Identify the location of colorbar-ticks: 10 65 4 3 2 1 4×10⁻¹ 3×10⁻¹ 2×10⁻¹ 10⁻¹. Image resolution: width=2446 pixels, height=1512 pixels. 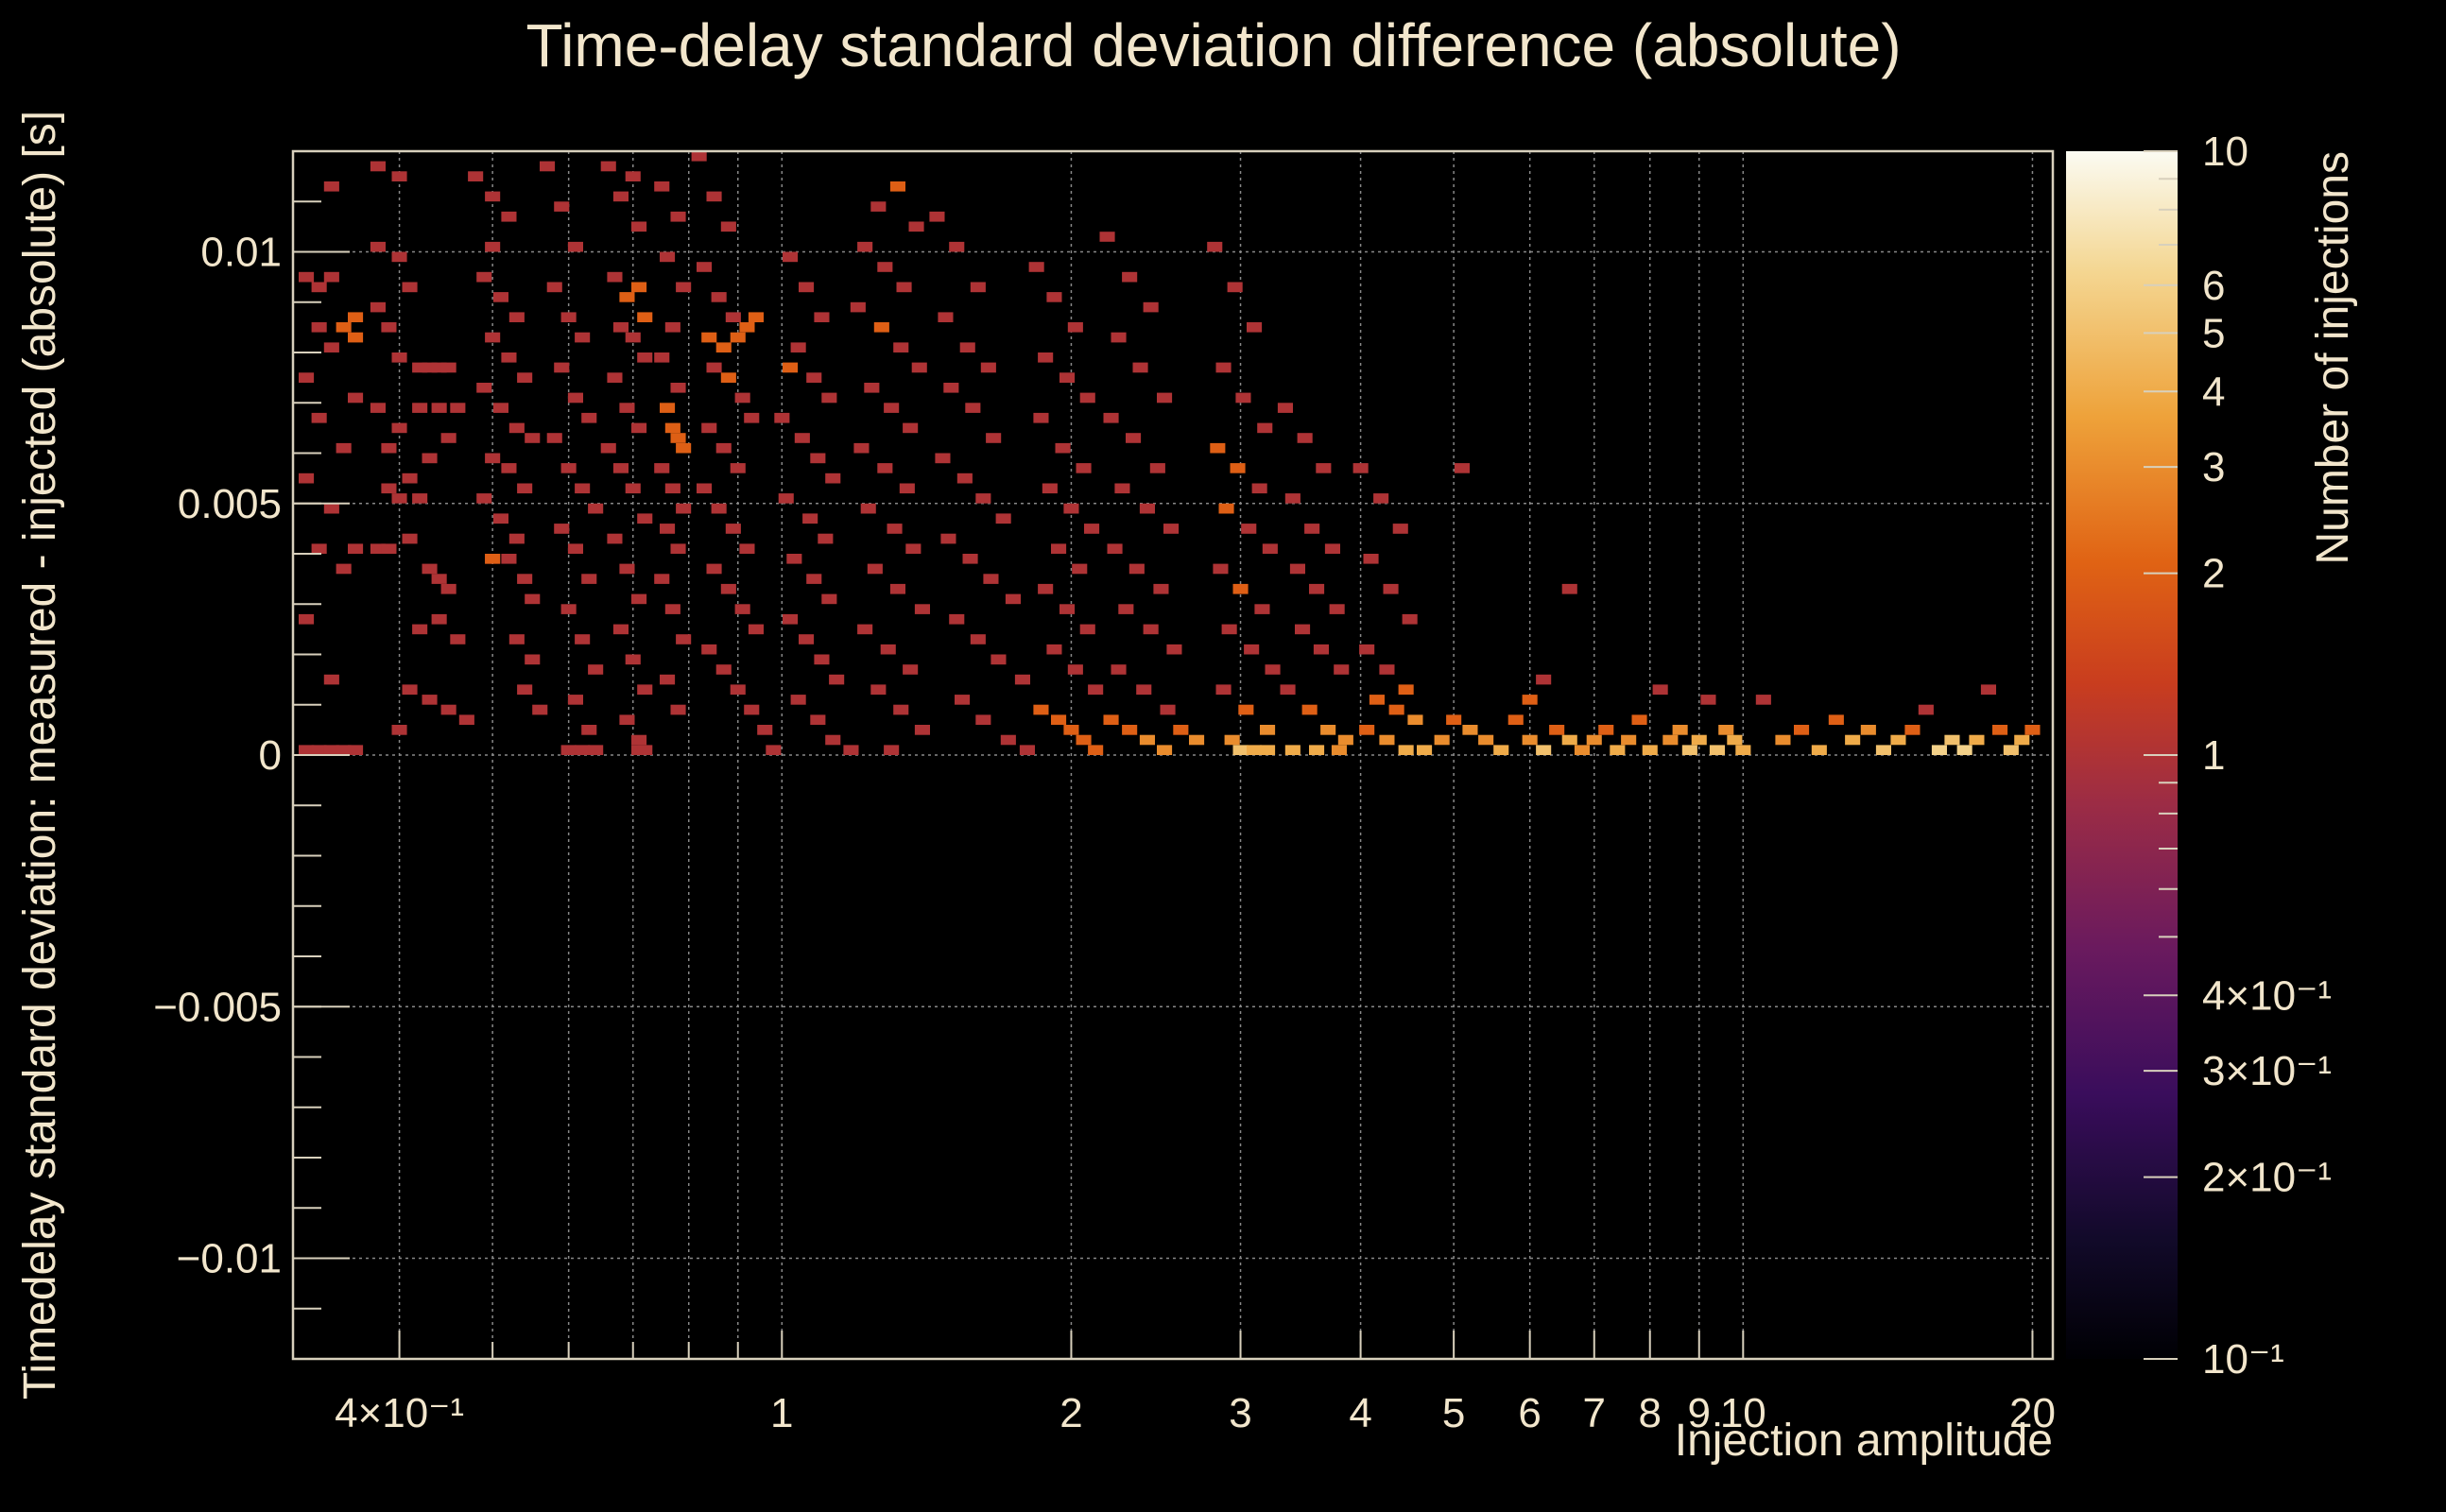
(2238, 756).